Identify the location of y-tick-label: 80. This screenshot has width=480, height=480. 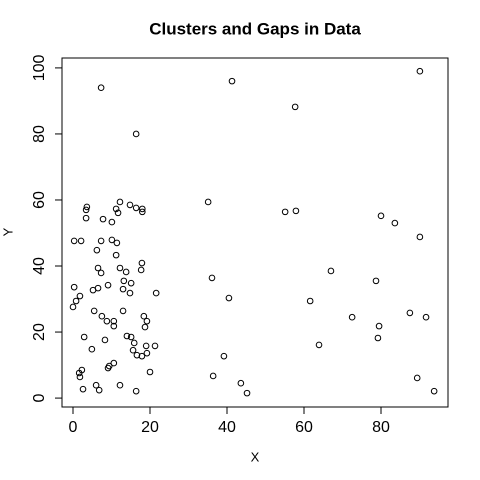
(39, 134).